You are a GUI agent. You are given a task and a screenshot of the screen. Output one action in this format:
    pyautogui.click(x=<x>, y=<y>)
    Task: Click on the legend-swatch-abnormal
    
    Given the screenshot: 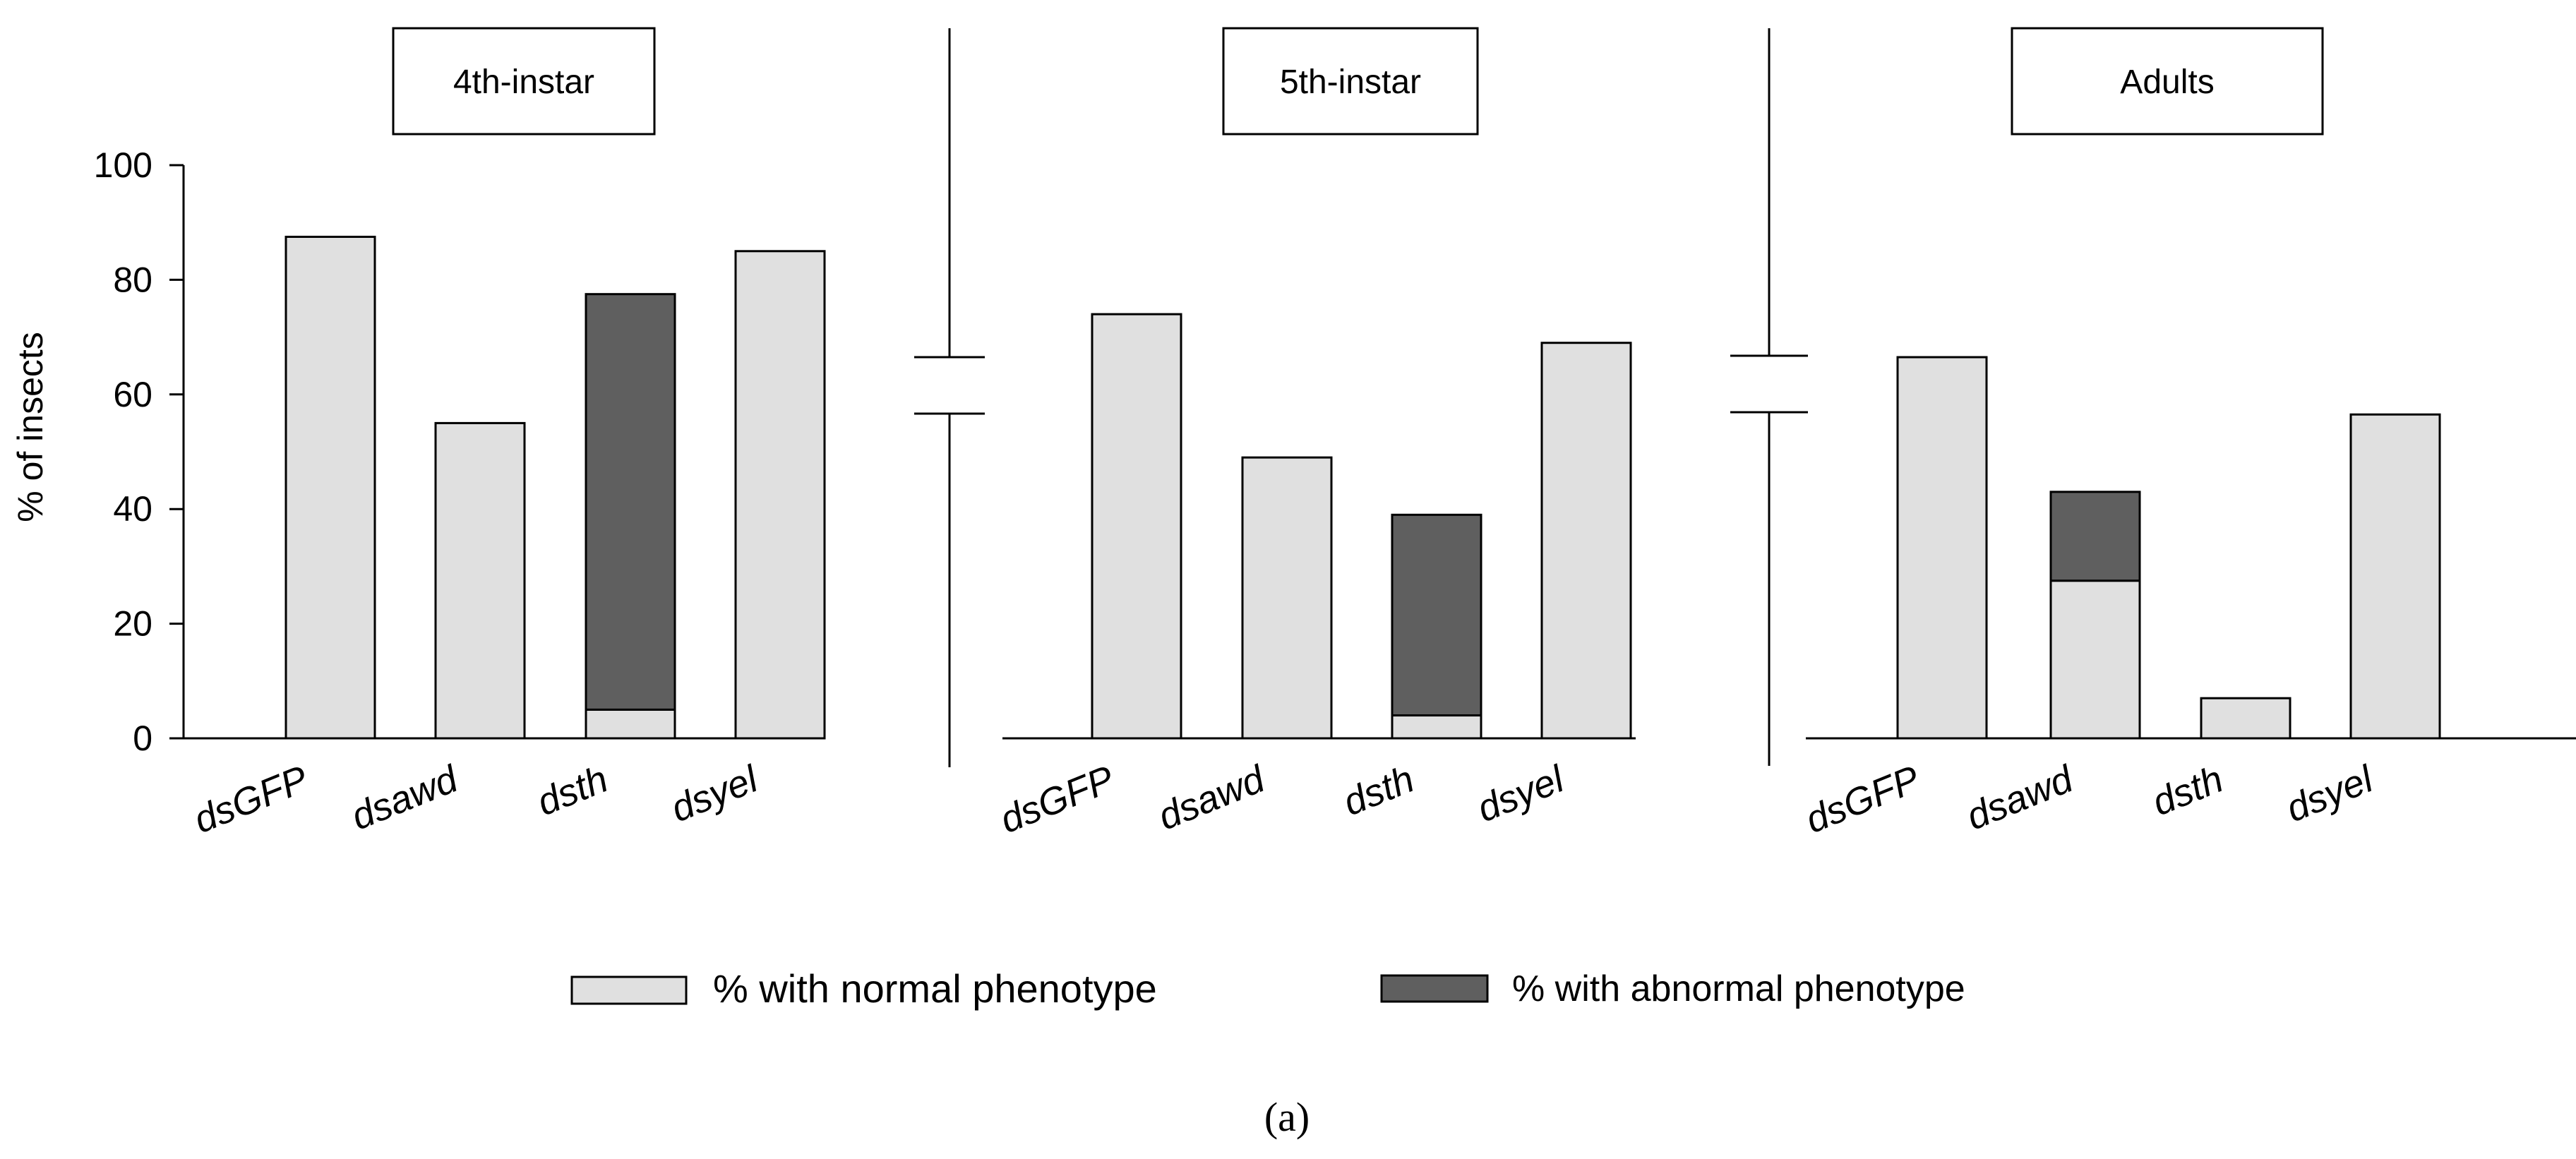 What is the action you would take?
    pyautogui.click(x=1434, y=988)
    